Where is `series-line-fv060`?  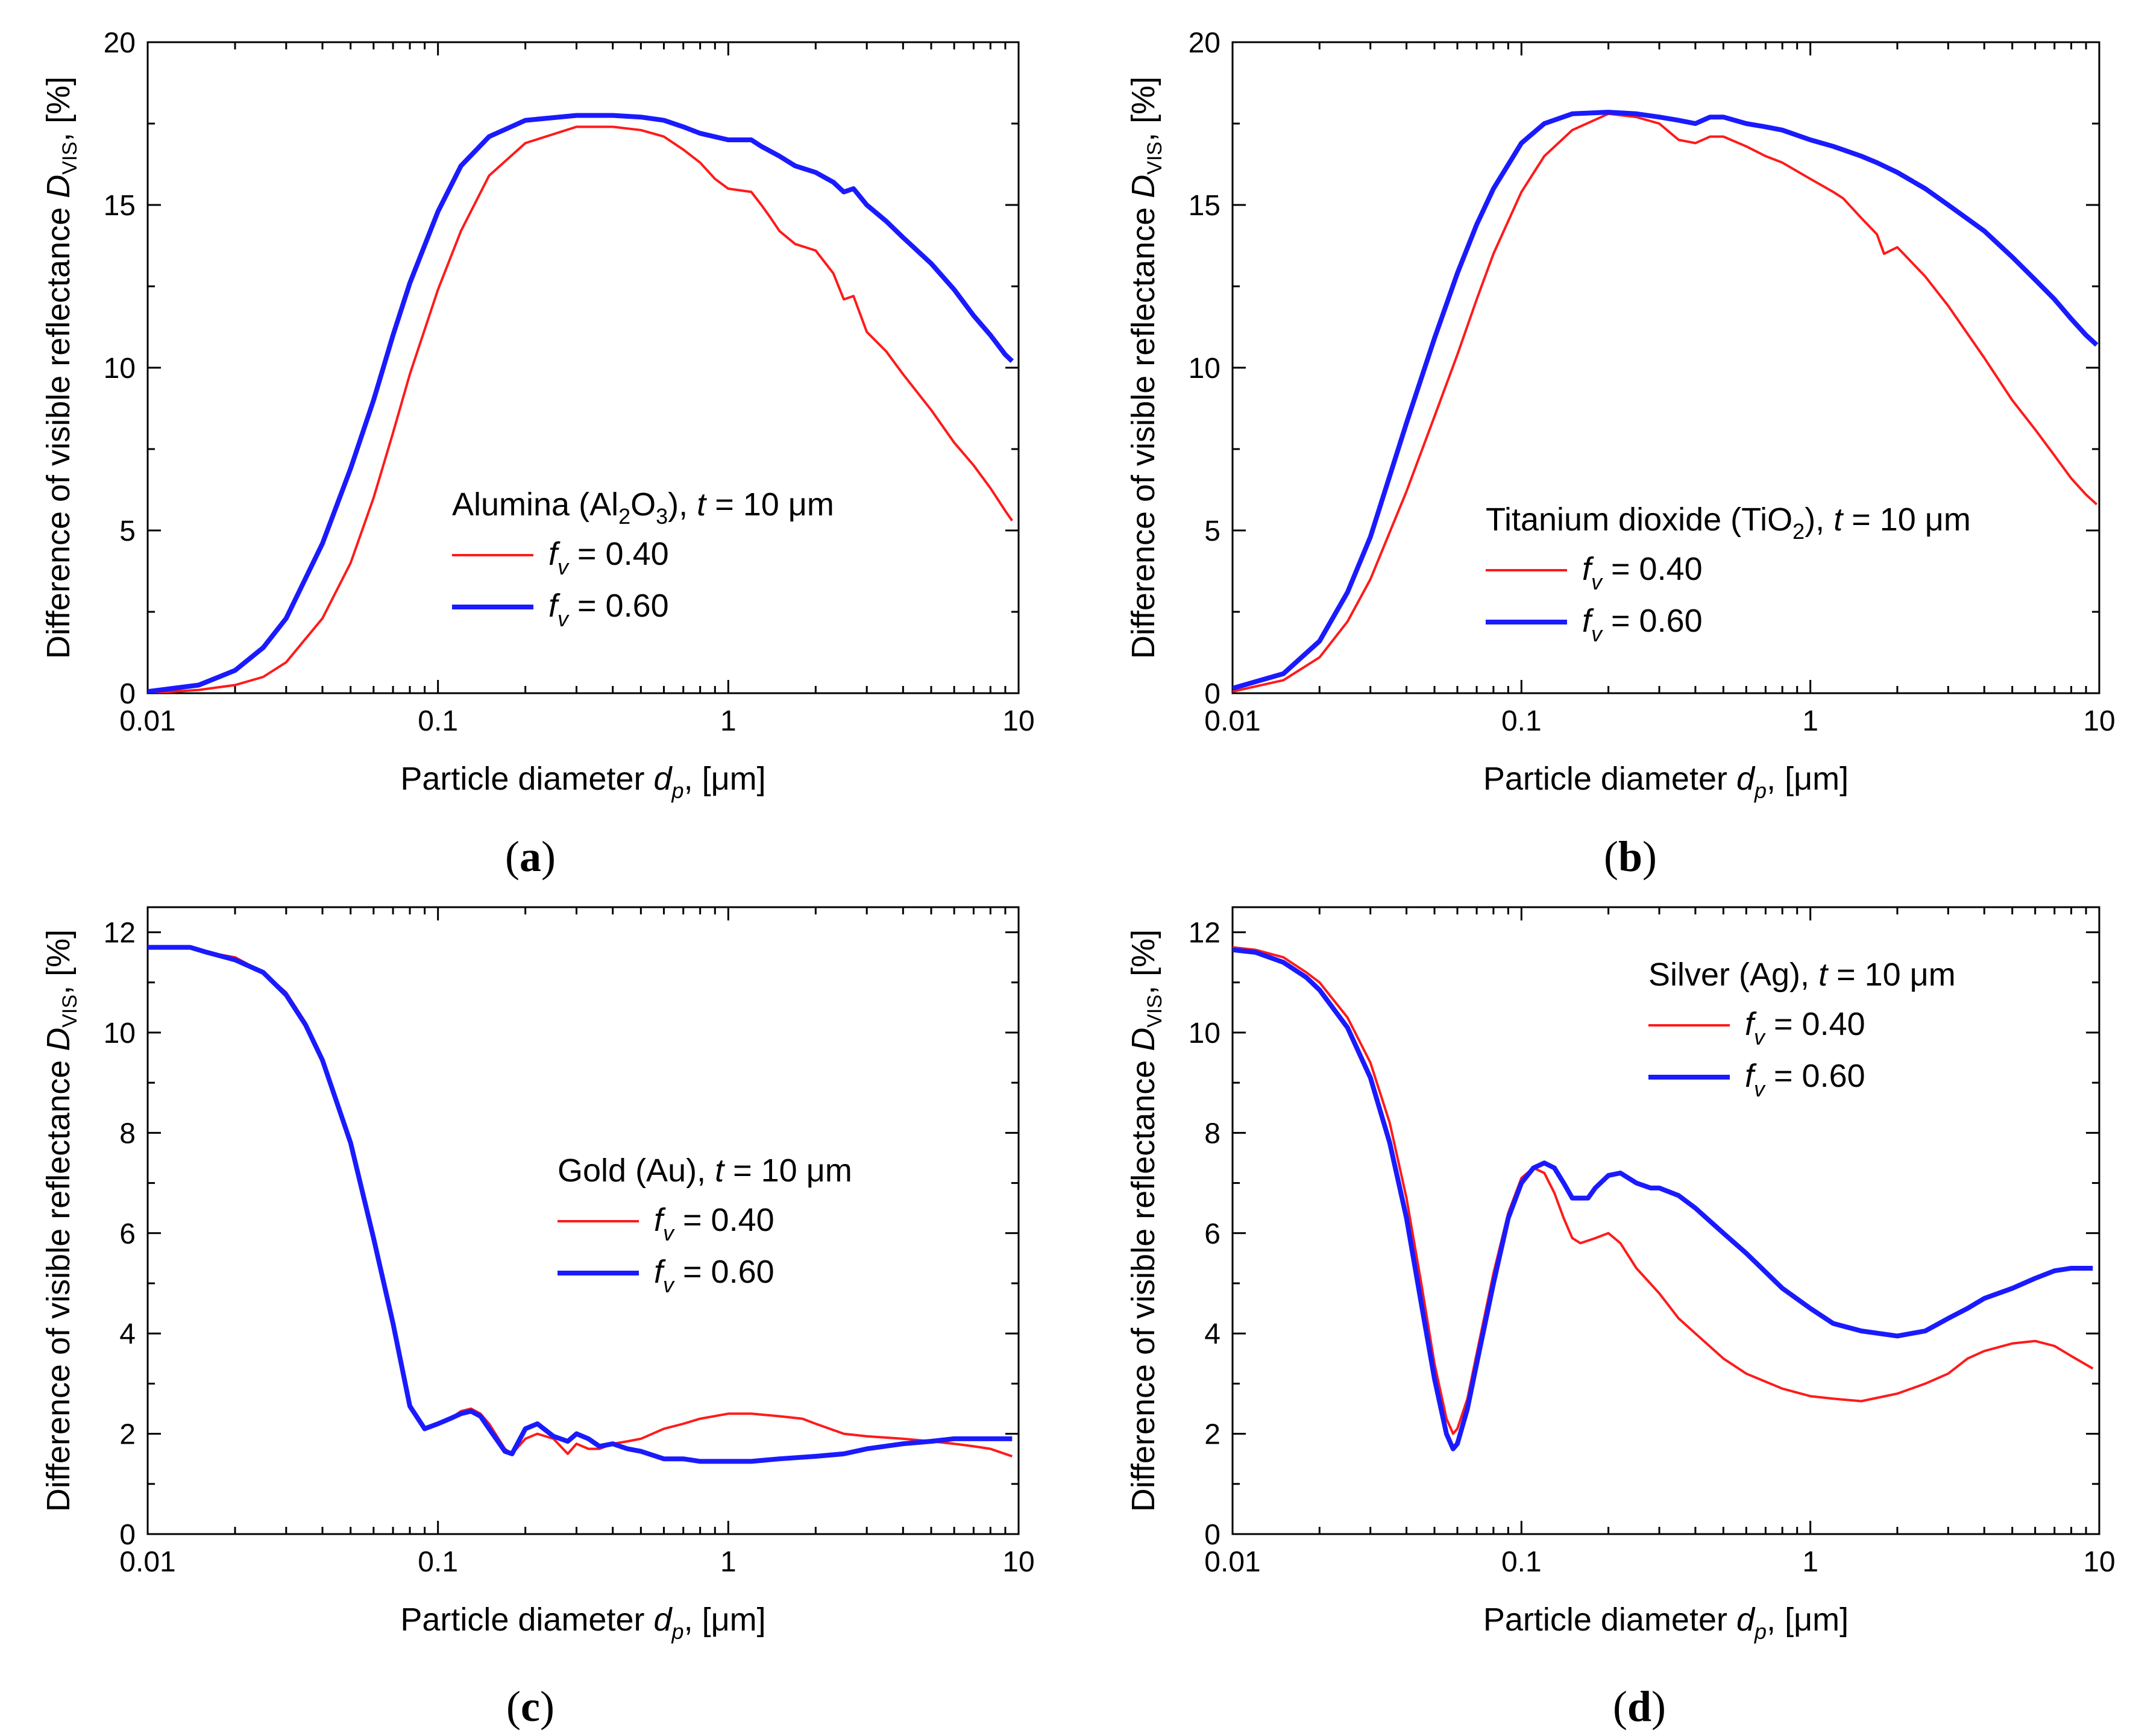 series-line-fv060 is located at coordinates (580, 1204).